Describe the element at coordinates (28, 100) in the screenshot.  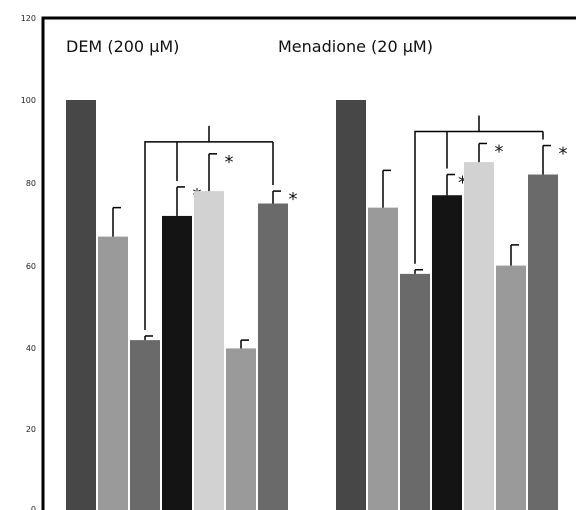
I see `y-tick-label: 100` at that location.